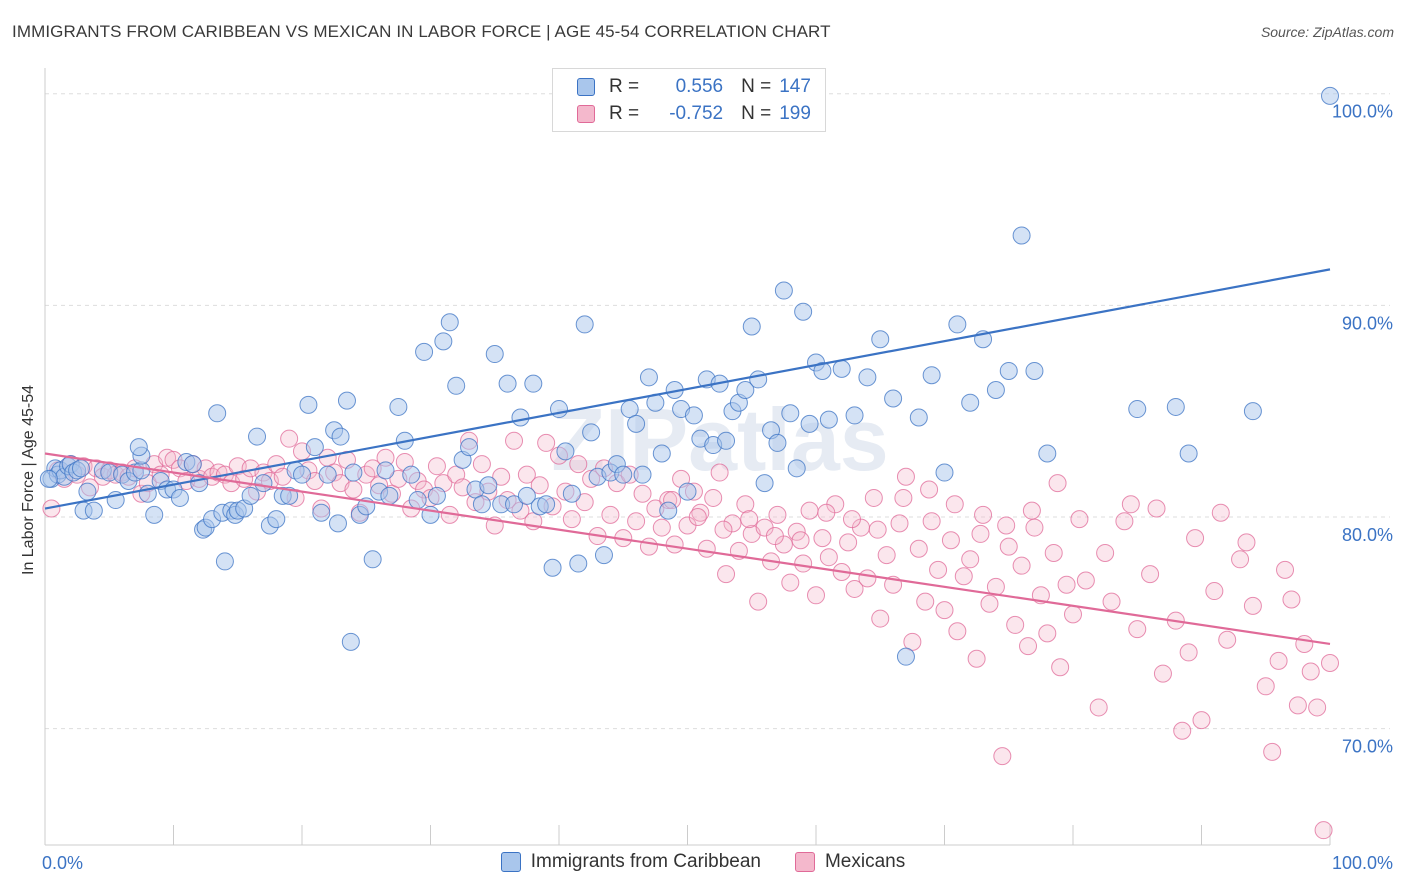 This screenshot has width=1406, height=892. Describe the element at coordinates (586, 114) in the screenshot. I see `legend-swatch-pink` at that location.